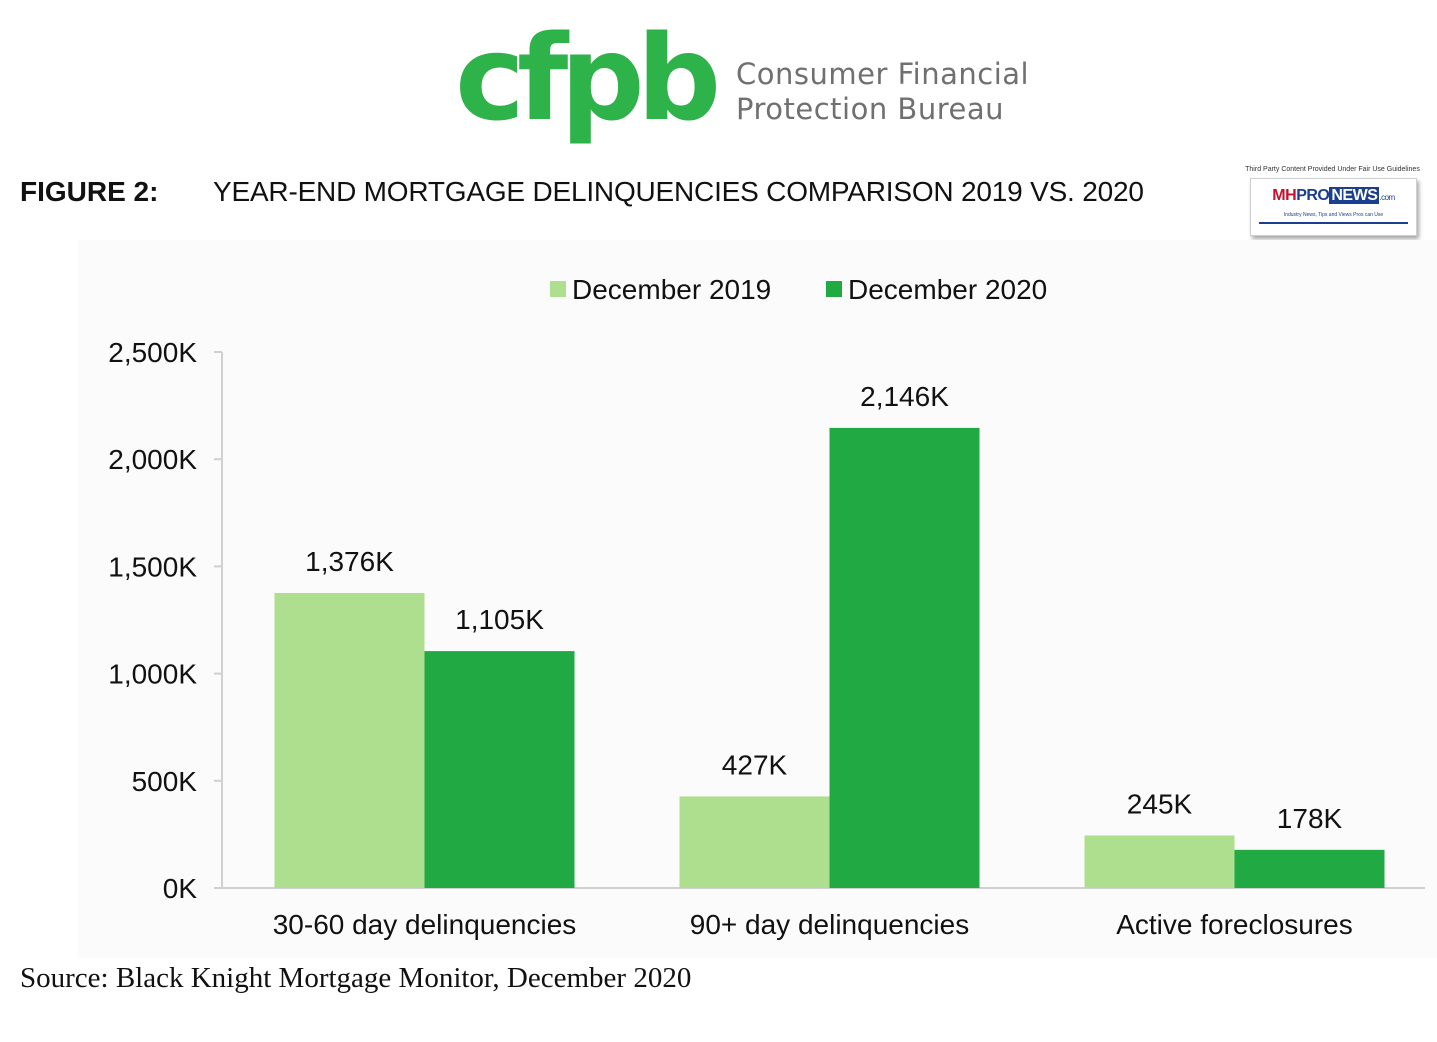  What do you see at coordinates (1354, 195) in the screenshot?
I see `badge-brand-news: NEWS` at bounding box center [1354, 195].